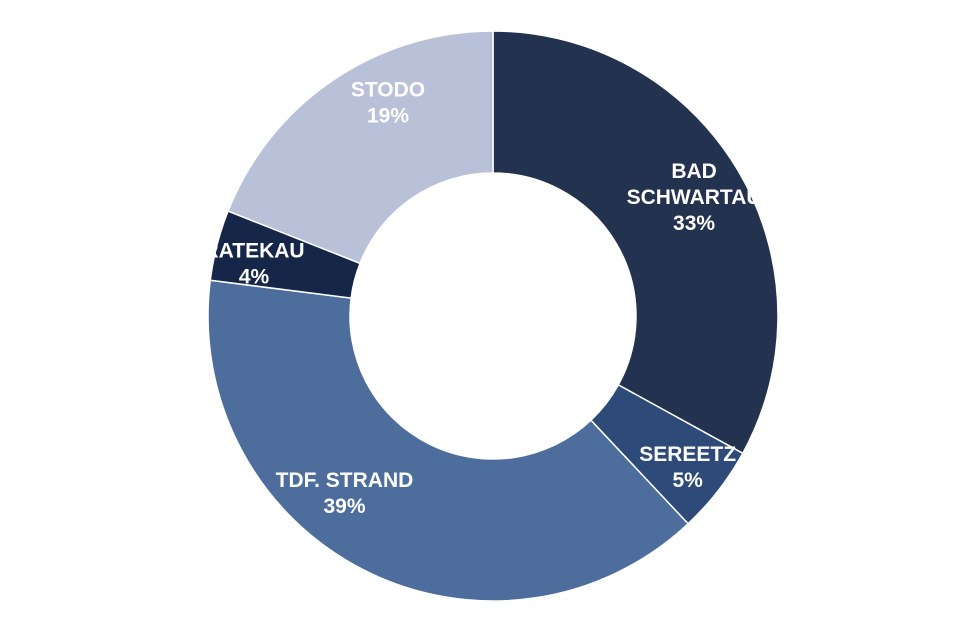 The image size is (966, 644). Describe the element at coordinates (694, 223) in the screenshot. I see `slice-value-label: 33%` at that location.